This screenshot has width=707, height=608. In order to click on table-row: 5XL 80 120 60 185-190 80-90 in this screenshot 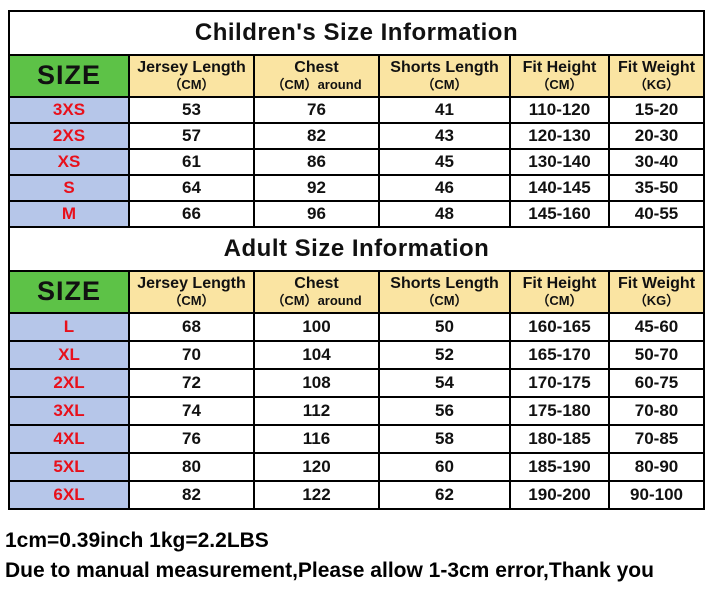, I will do `click(357, 467)`.